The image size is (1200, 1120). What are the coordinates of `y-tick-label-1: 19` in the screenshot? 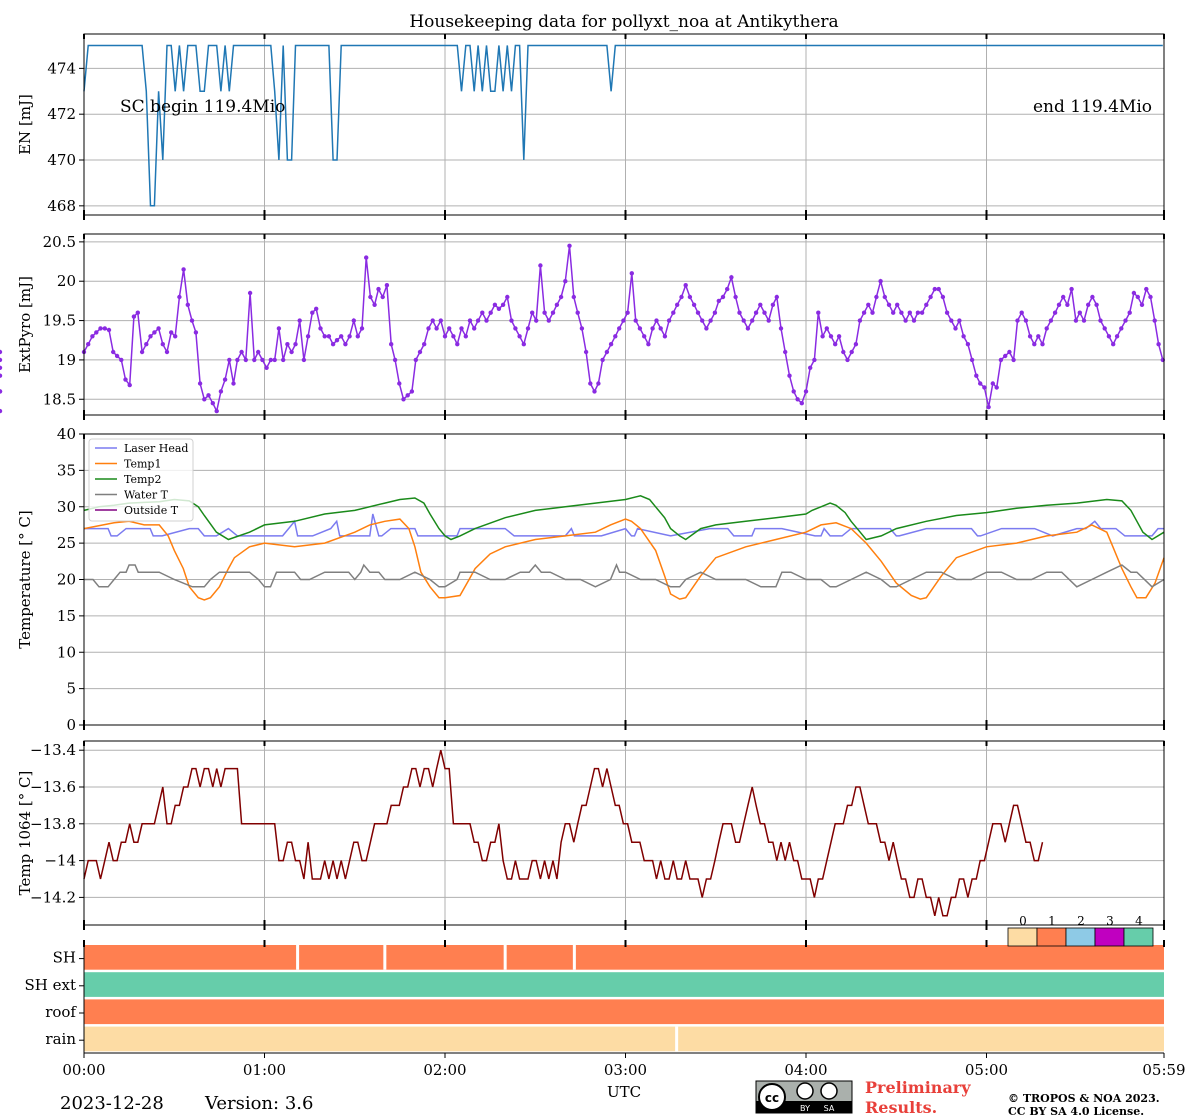 It's located at (66, 360).